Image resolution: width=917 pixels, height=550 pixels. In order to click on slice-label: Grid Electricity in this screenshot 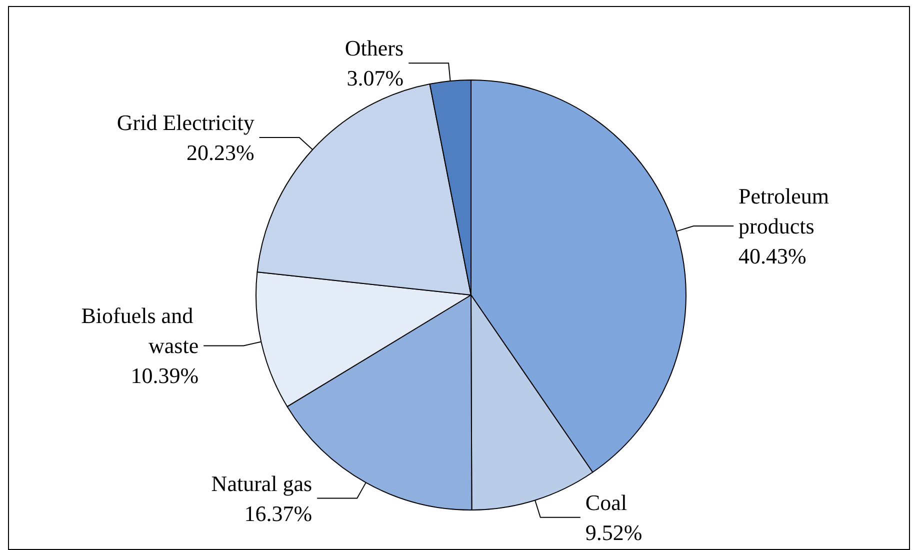, I will do `click(185, 122)`.